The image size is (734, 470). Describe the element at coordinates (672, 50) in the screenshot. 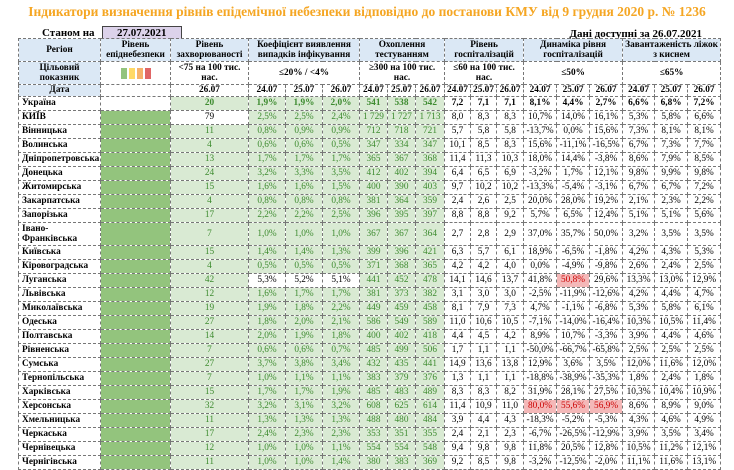

I see `header-beds: Завантаженість ліжок з киснем` at that location.